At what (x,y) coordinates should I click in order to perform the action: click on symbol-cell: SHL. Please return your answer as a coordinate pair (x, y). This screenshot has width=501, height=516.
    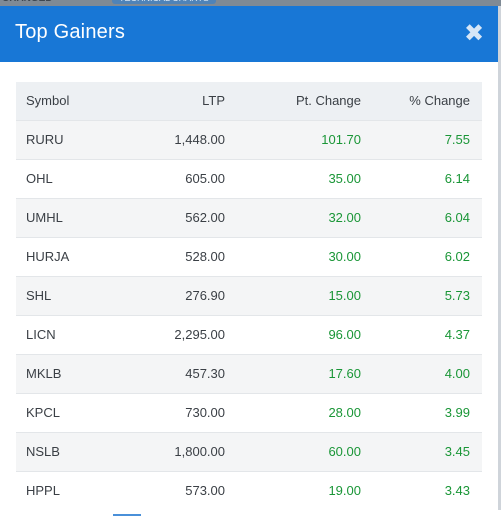
    Looking at the image, I should click on (39, 295).